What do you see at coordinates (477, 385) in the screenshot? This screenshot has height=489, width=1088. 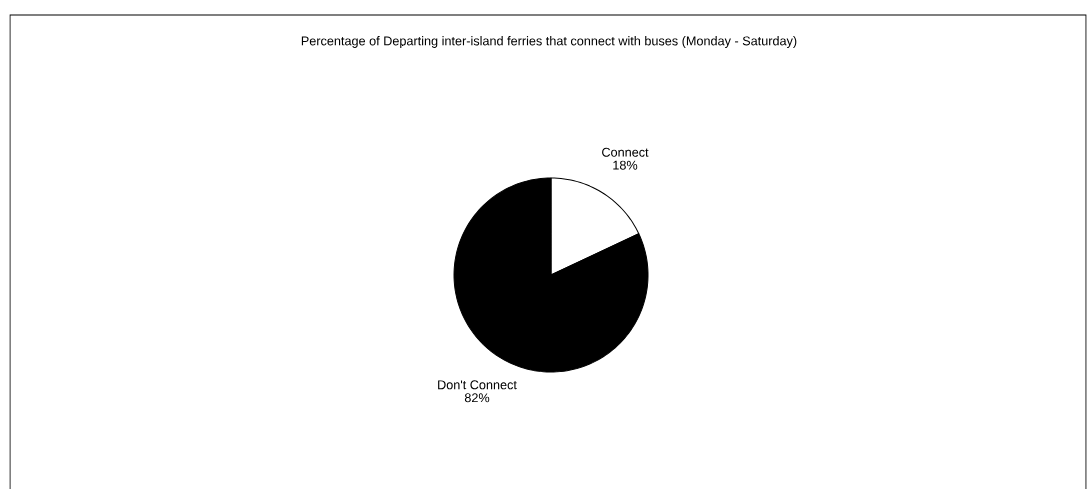 I see `slice-label: Don't Connect` at bounding box center [477, 385].